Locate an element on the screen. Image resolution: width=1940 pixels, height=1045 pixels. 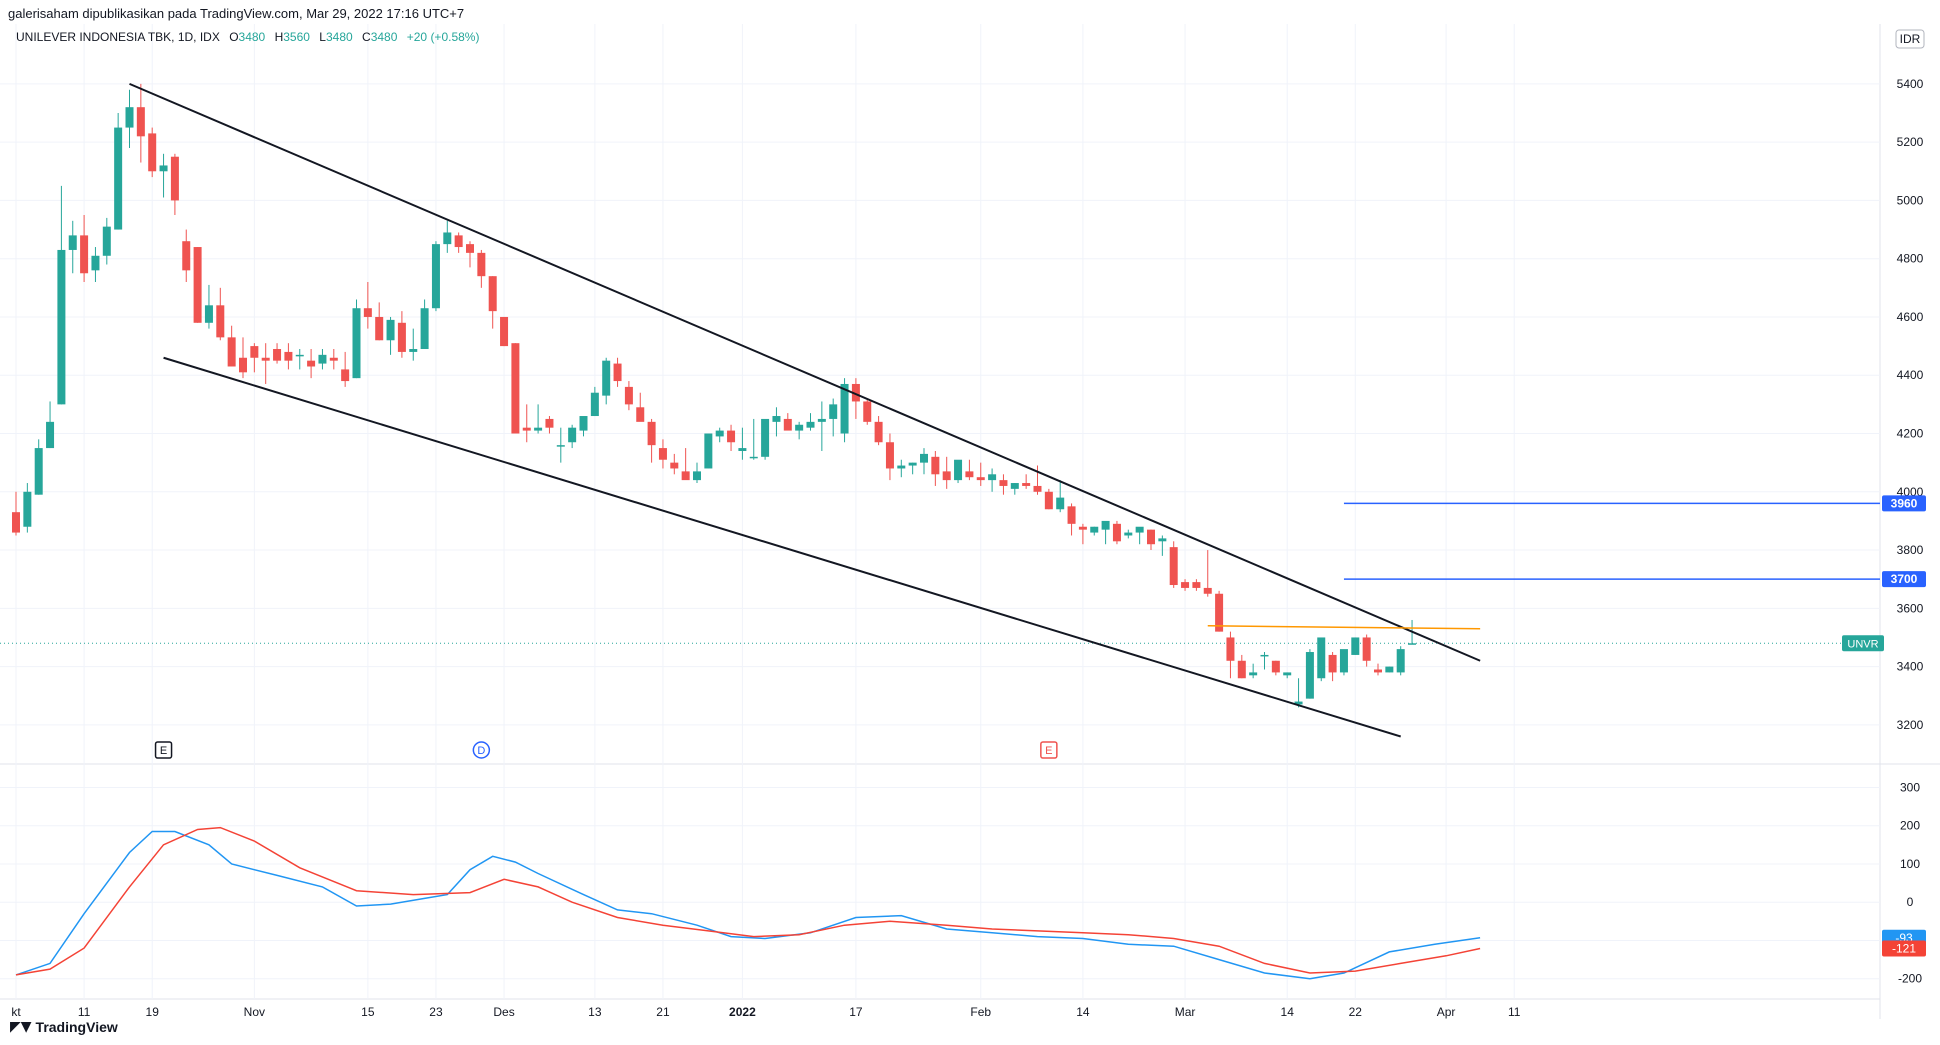
event-marker-label: E is located at coordinates (1048, 751).